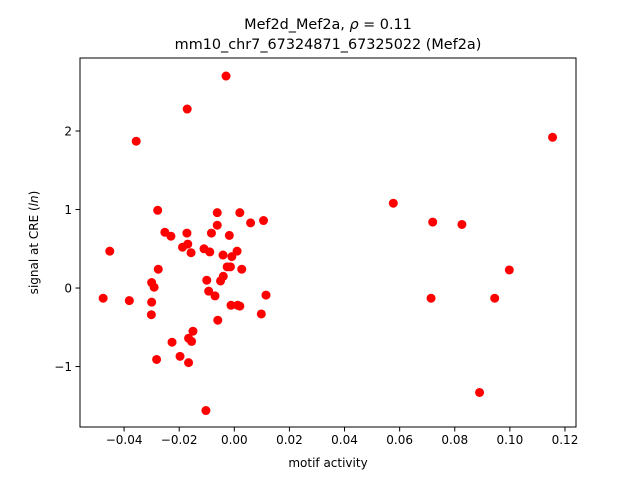 This screenshot has height=484, width=640. What do you see at coordinates (296, 25) in the screenshot?
I see `chart-title-prefix: Mef2d_Mef2a,` at bounding box center [296, 25].